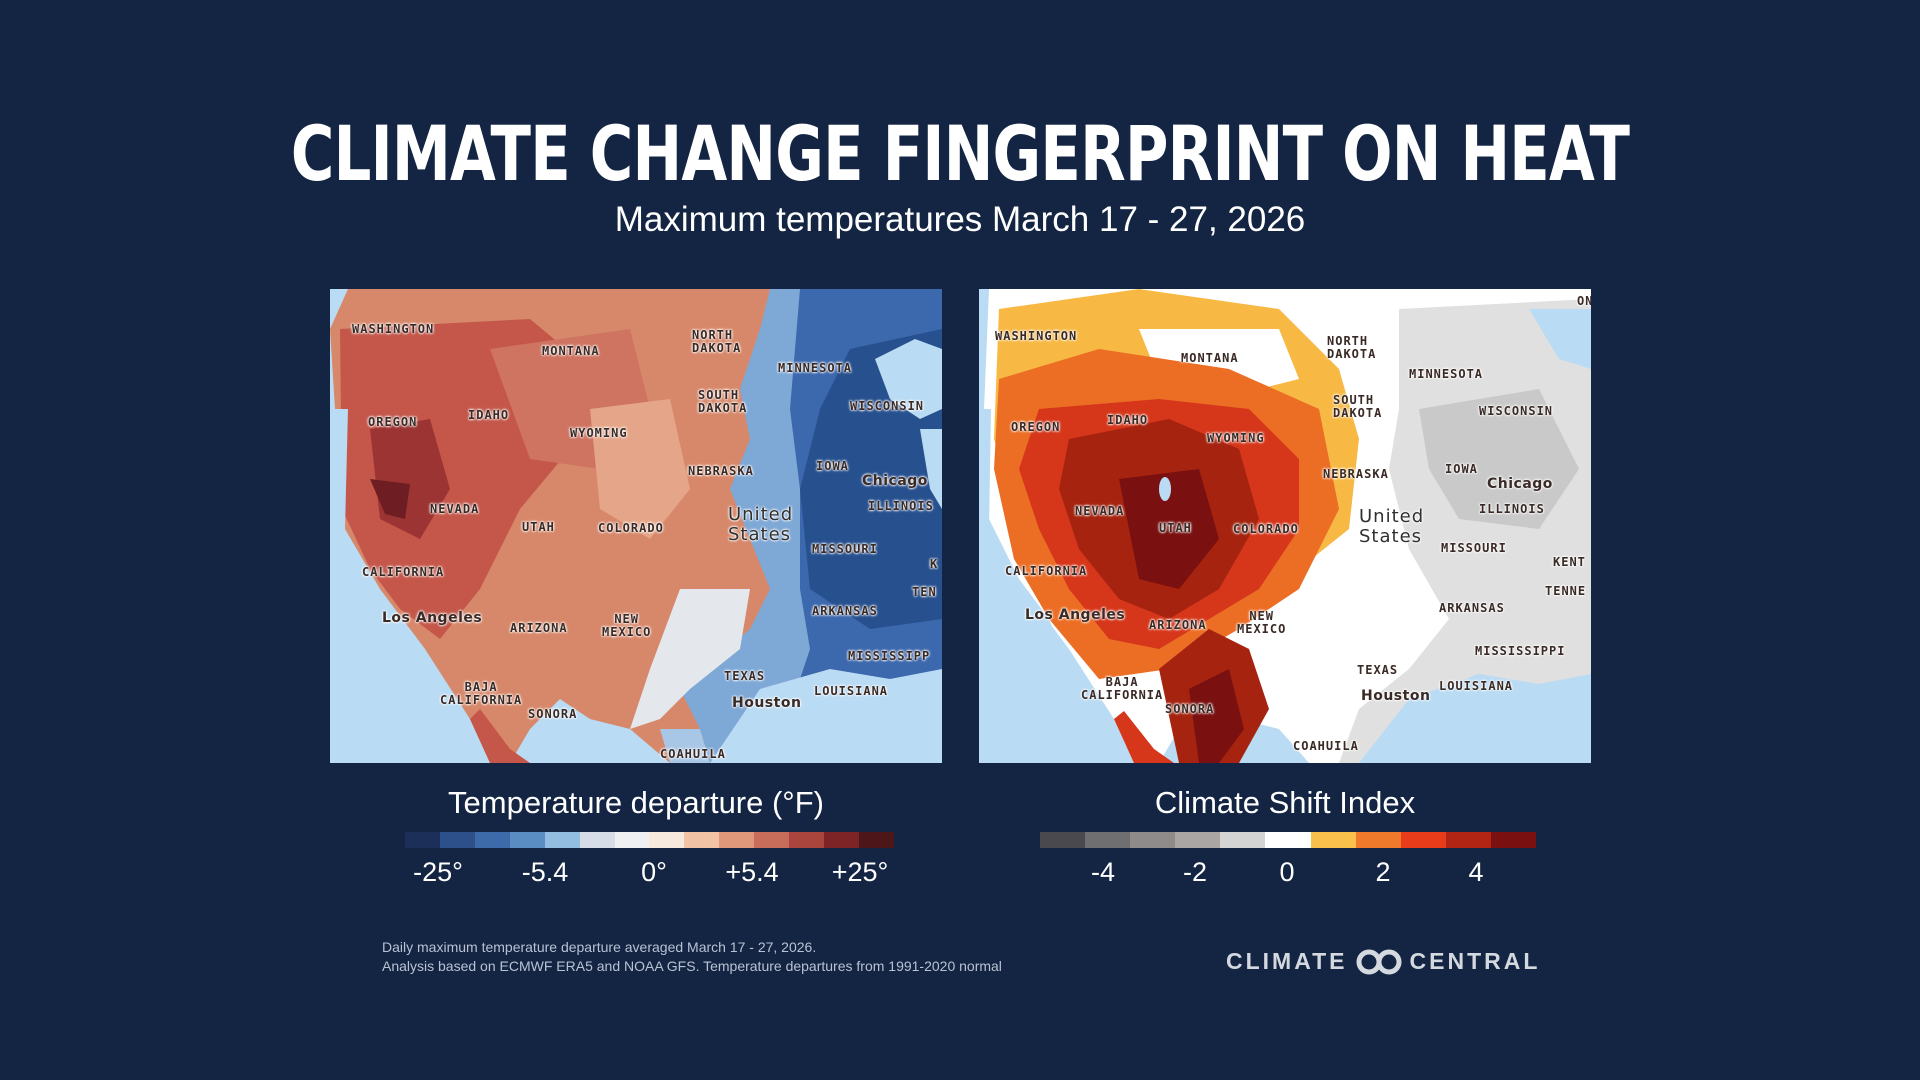 This screenshot has width=1920, height=1080. I want to click on map-label-new-mexico: NEW MEXICO, so click(627, 625).